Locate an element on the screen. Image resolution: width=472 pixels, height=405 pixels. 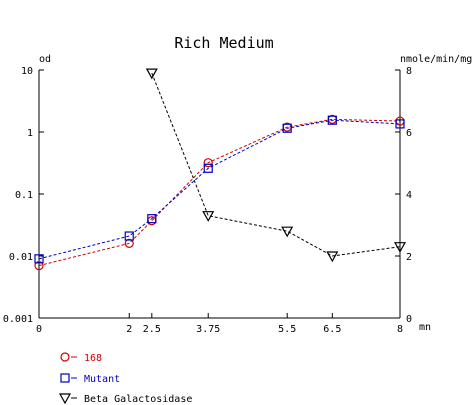
x-tick-label: 6.5 is located at coordinates (332, 329).